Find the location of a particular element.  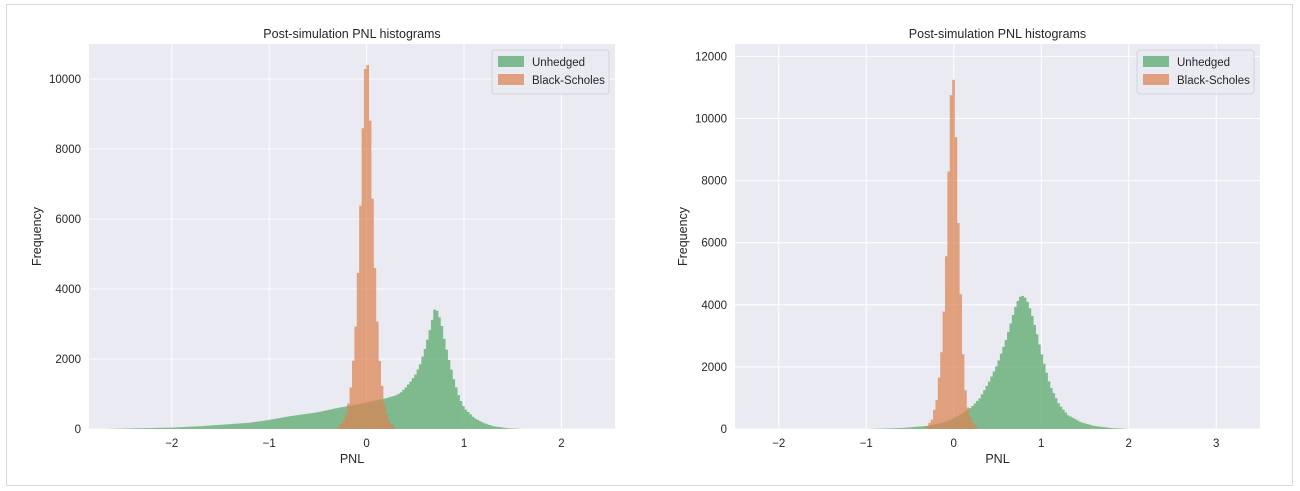

x-tick-label: 2 is located at coordinates (1129, 444).